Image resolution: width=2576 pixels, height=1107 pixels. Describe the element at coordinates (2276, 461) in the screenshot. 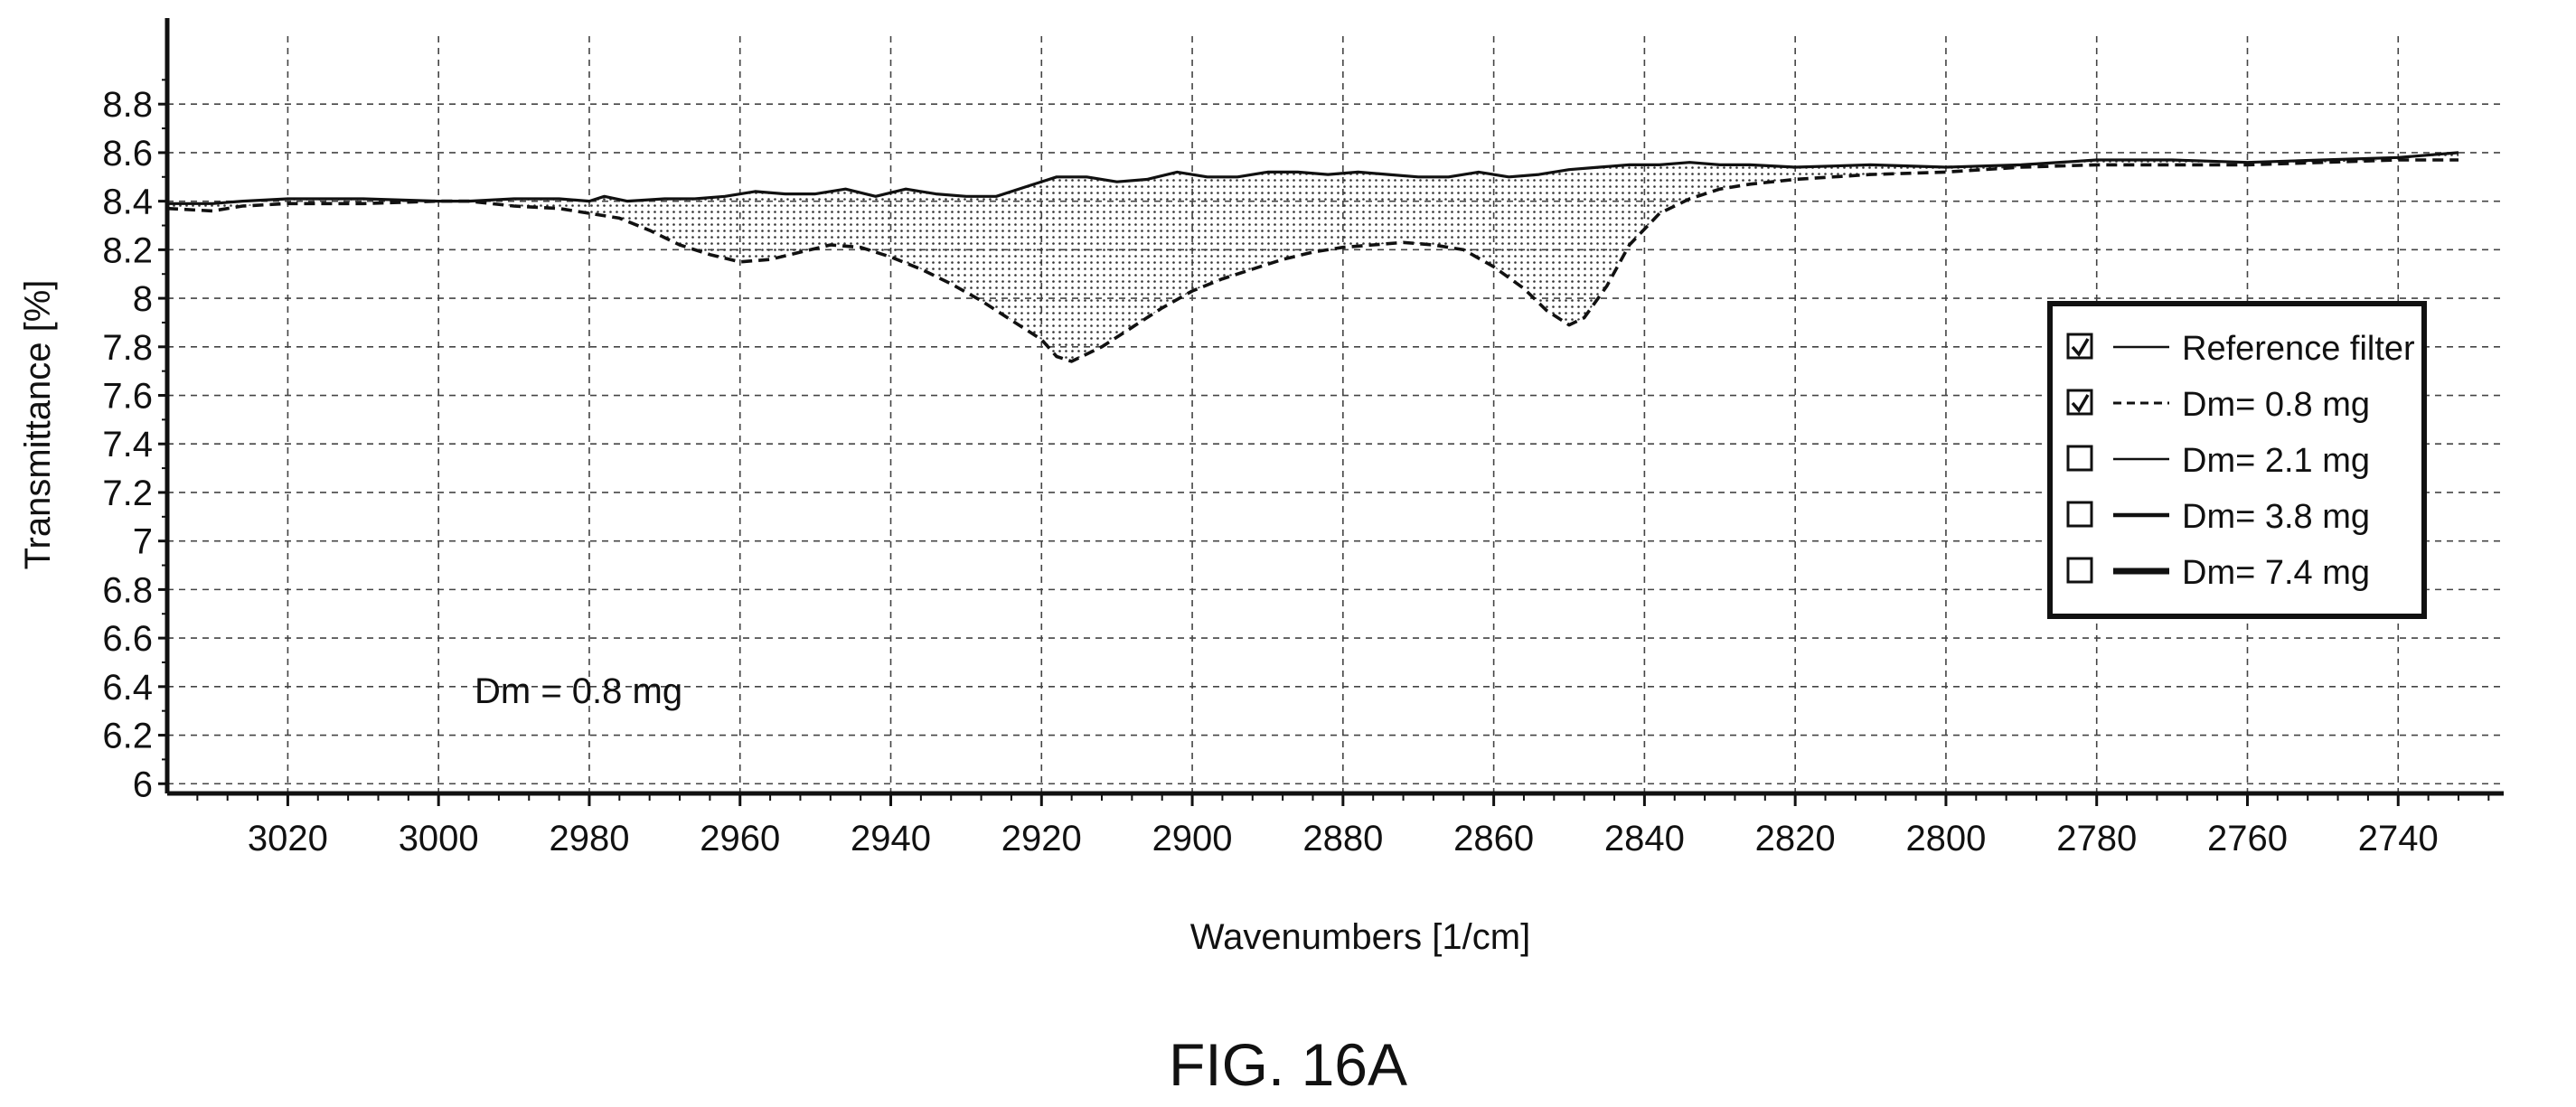

I see `legend-label: Dm= 2.1 mg` at that location.